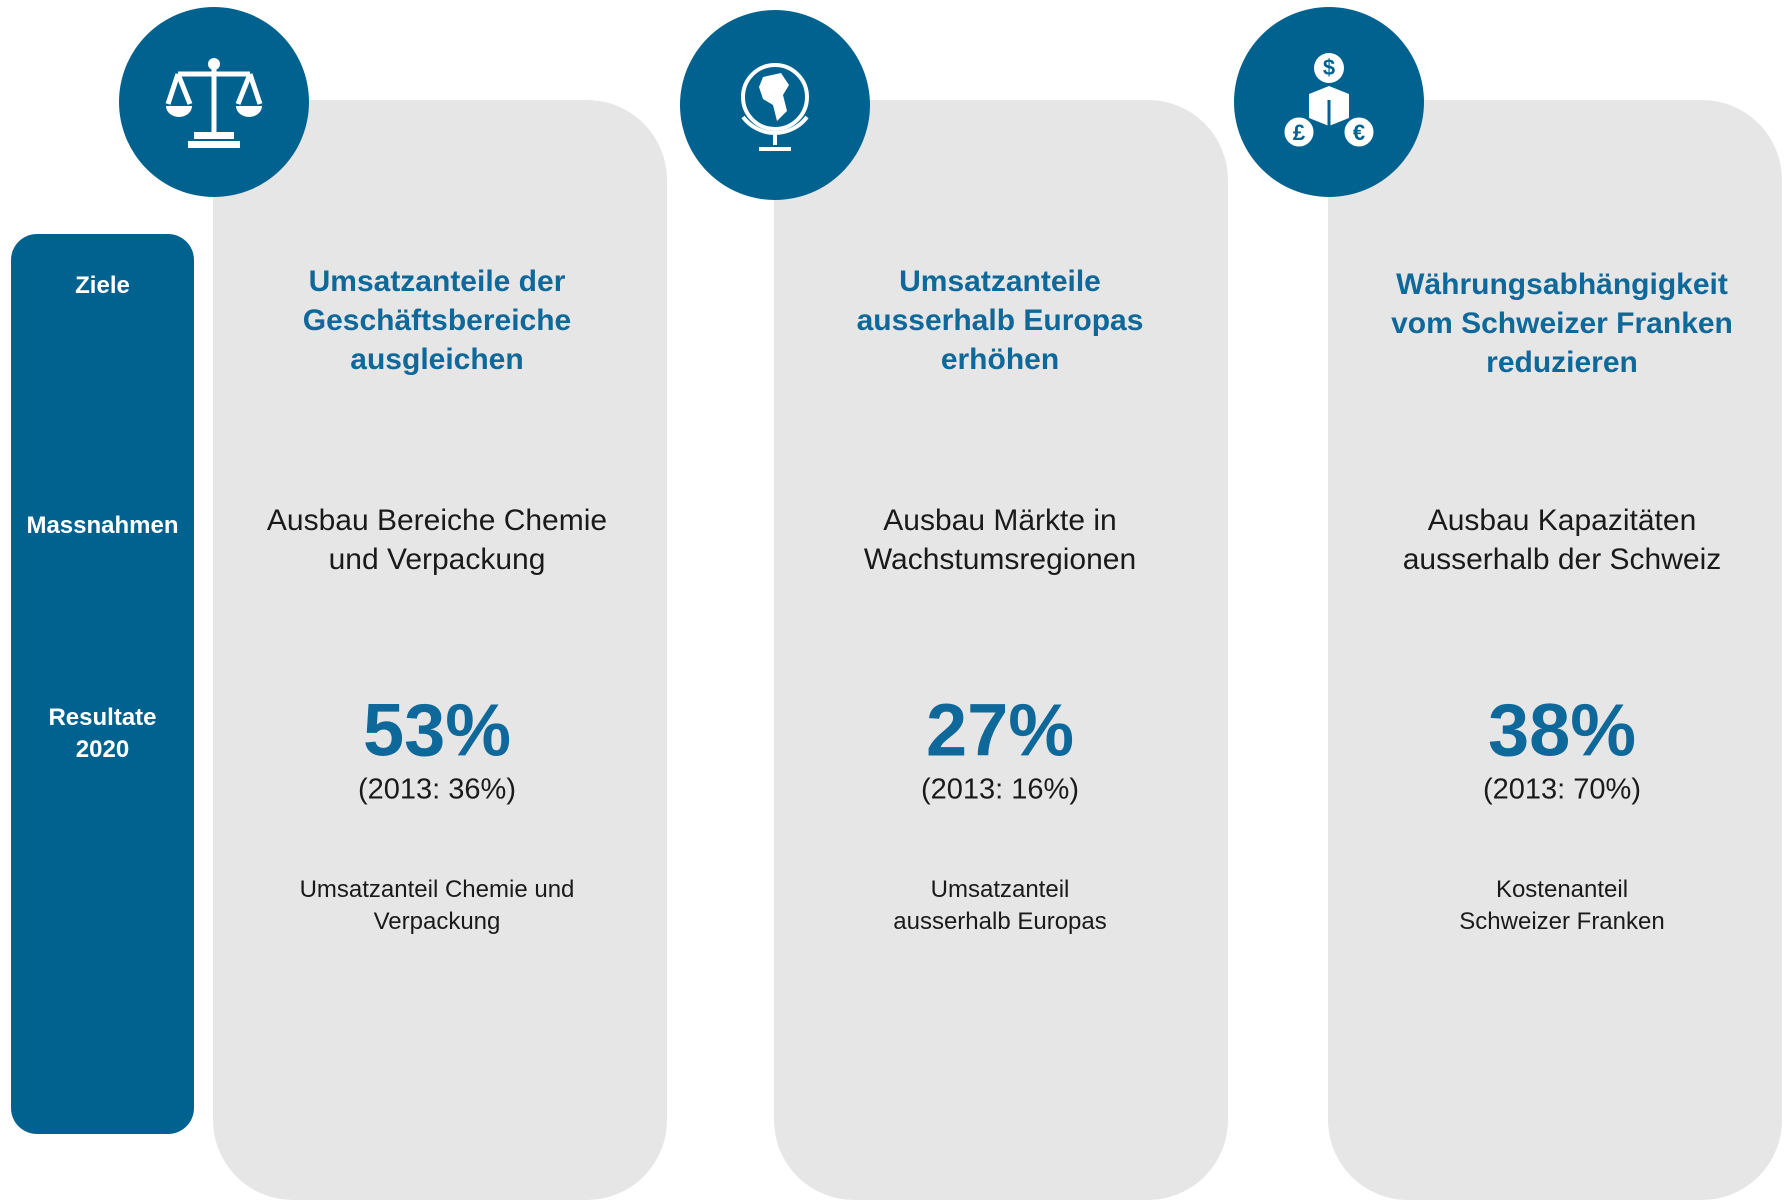 The width and height of the screenshot is (1785, 1200). Describe the element at coordinates (1562, 323) in the screenshot. I see `card-title: vom Schweizer Franken` at that location.